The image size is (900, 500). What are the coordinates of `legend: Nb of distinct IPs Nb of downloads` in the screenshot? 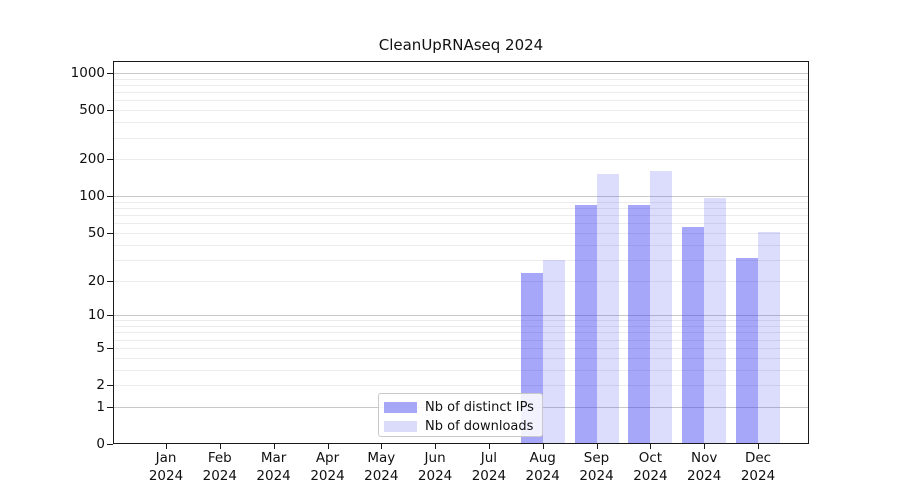 It's located at (460, 415).